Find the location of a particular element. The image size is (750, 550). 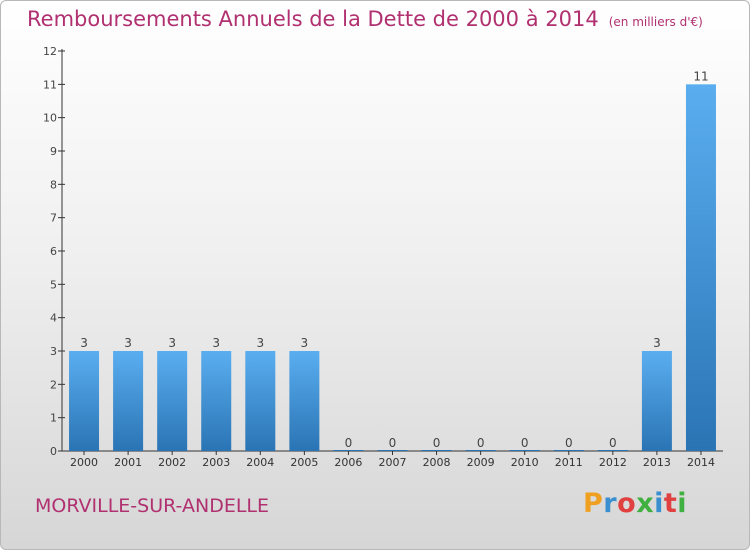

y-tick-label: 1 is located at coordinates (53, 418).